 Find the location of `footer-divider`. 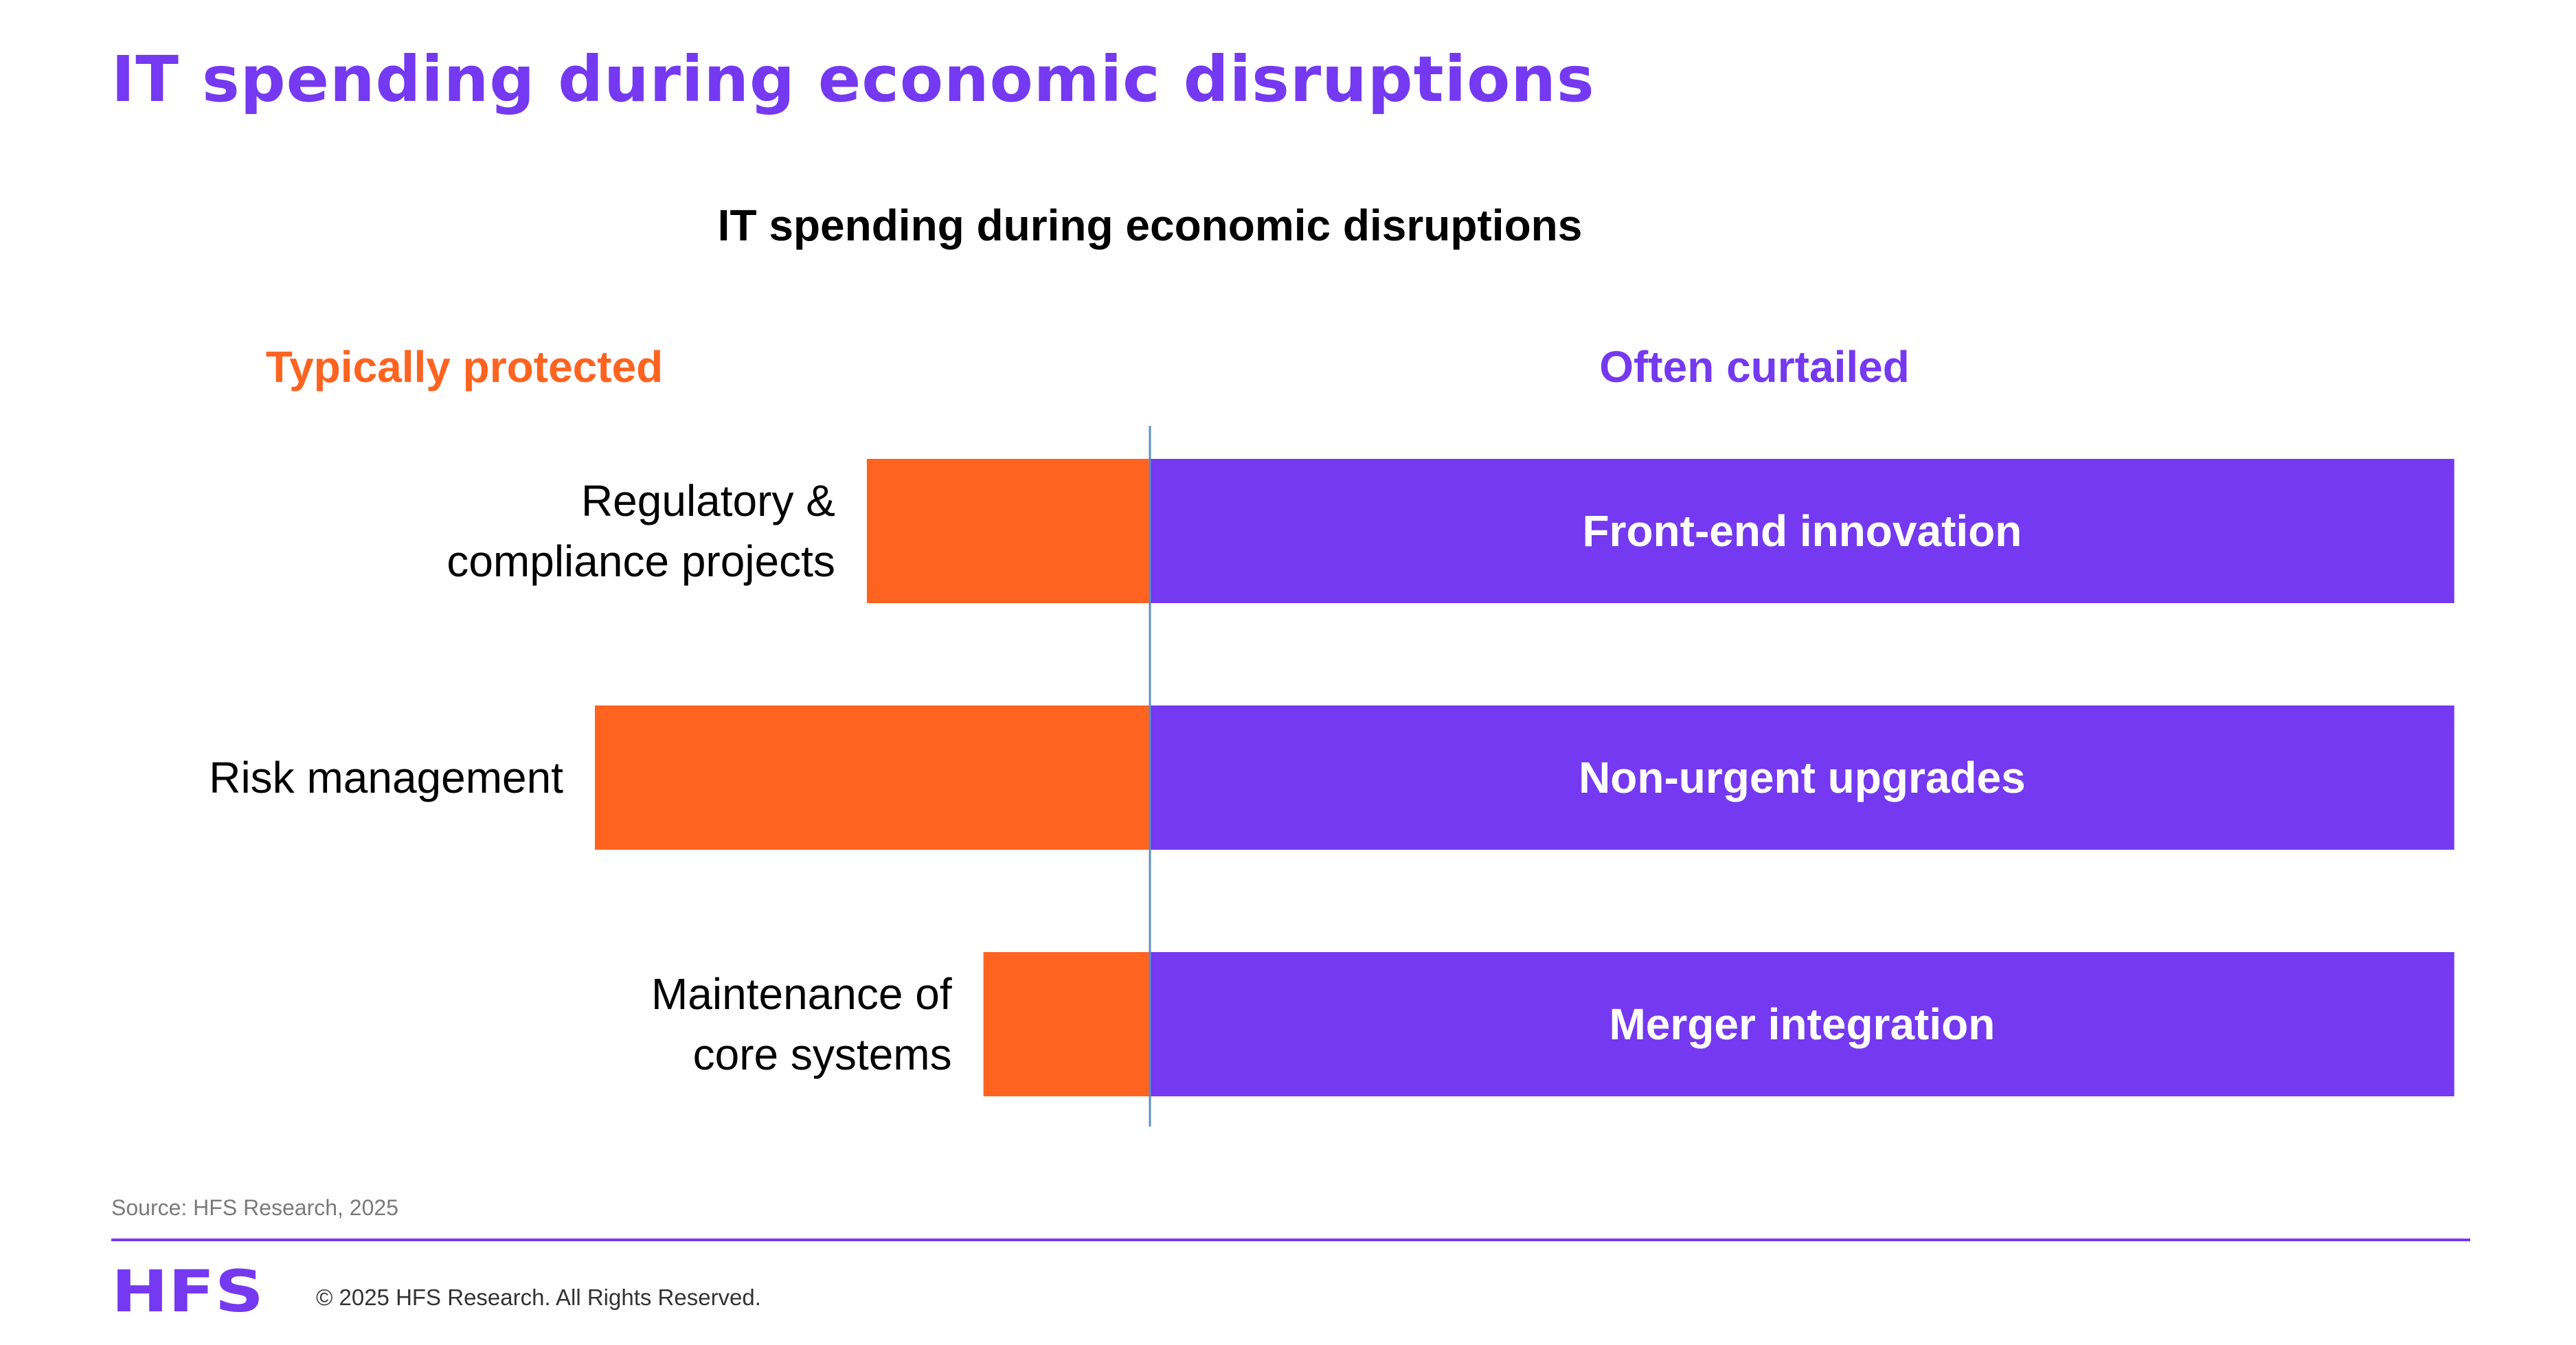

footer-divider is located at coordinates (1290, 1240).